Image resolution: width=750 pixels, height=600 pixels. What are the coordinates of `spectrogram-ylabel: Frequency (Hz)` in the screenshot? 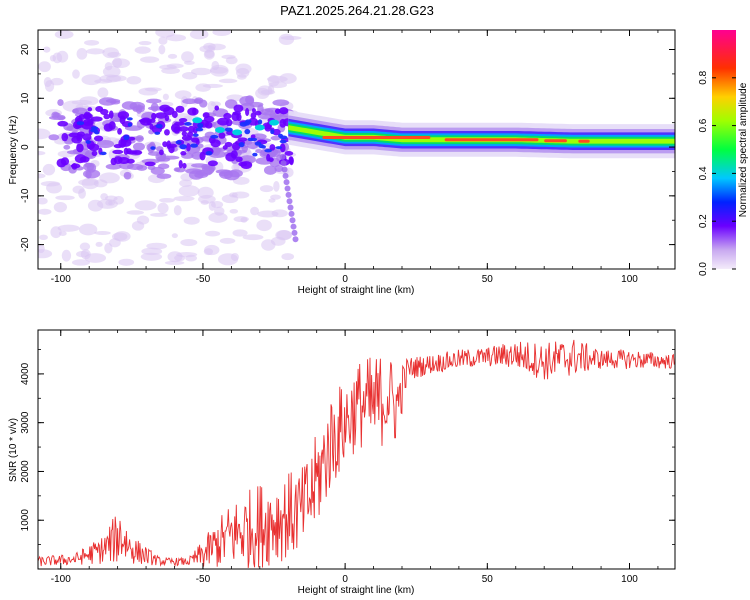 It's located at (13, 150).